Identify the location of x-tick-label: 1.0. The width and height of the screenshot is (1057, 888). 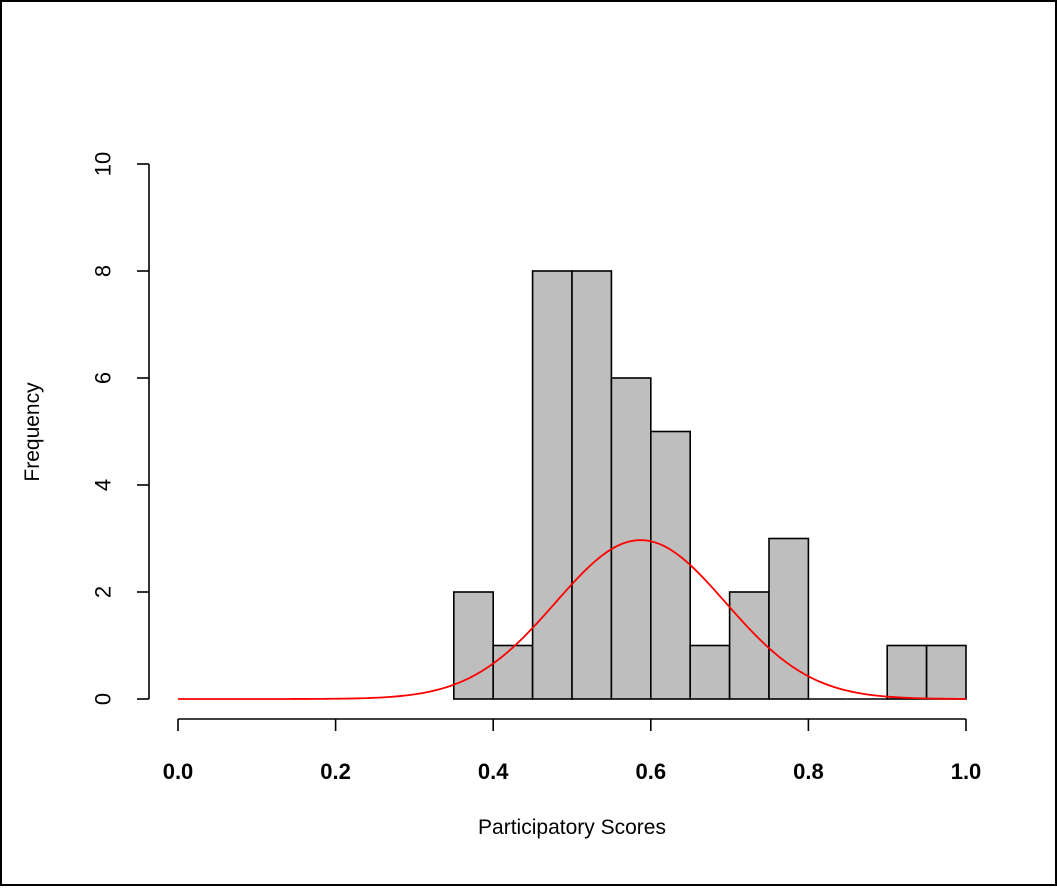
(966, 771).